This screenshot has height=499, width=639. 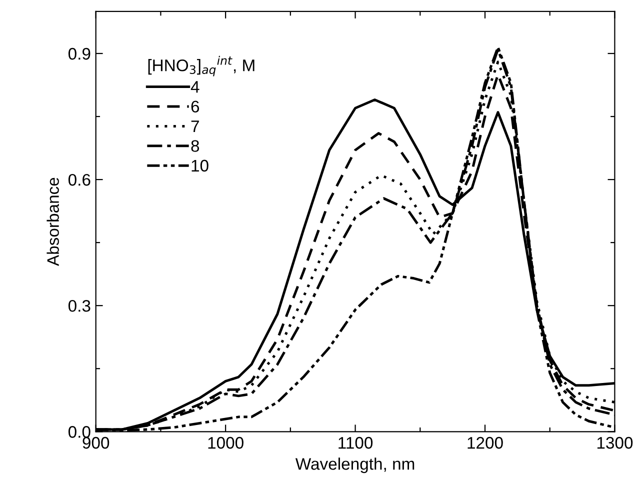 What do you see at coordinates (79, 432) in the screenshot?
I see `y-tick-label: 0.0` at bounding box center [79, 432].